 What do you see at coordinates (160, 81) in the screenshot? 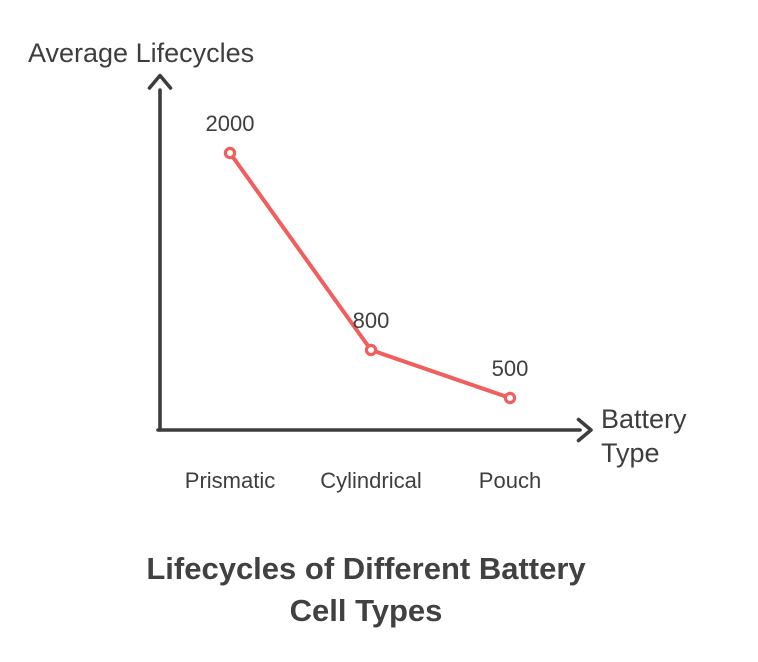
I see `y-axis-arrow-icon` at bounding box center [160, 81].